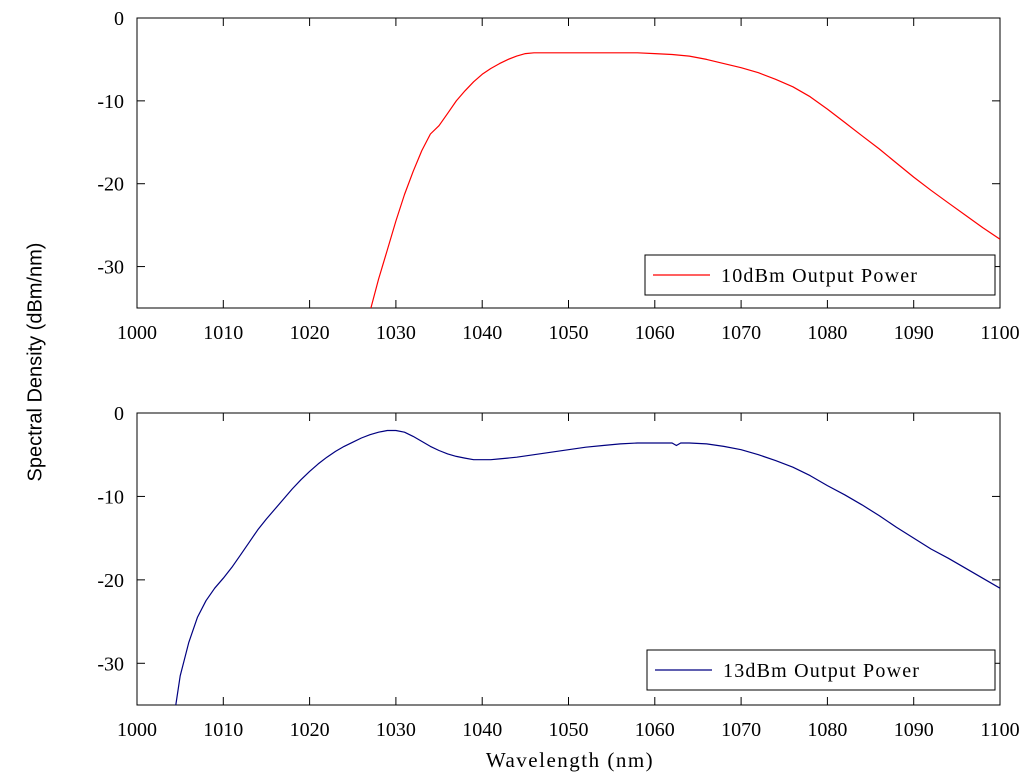 This screenshot has height=775, width=1034. I want to click on legend-label: 13dBm Output Power, so click(821, 671).